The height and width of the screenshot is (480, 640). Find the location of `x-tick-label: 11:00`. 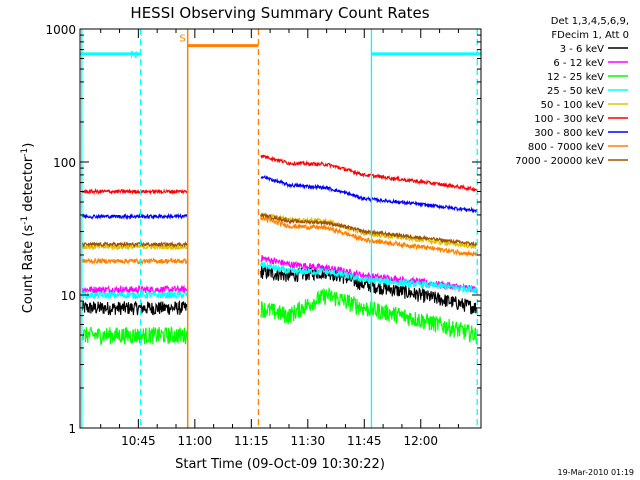

x-tick-label: 11:00 is located at coordinates (195, 441).